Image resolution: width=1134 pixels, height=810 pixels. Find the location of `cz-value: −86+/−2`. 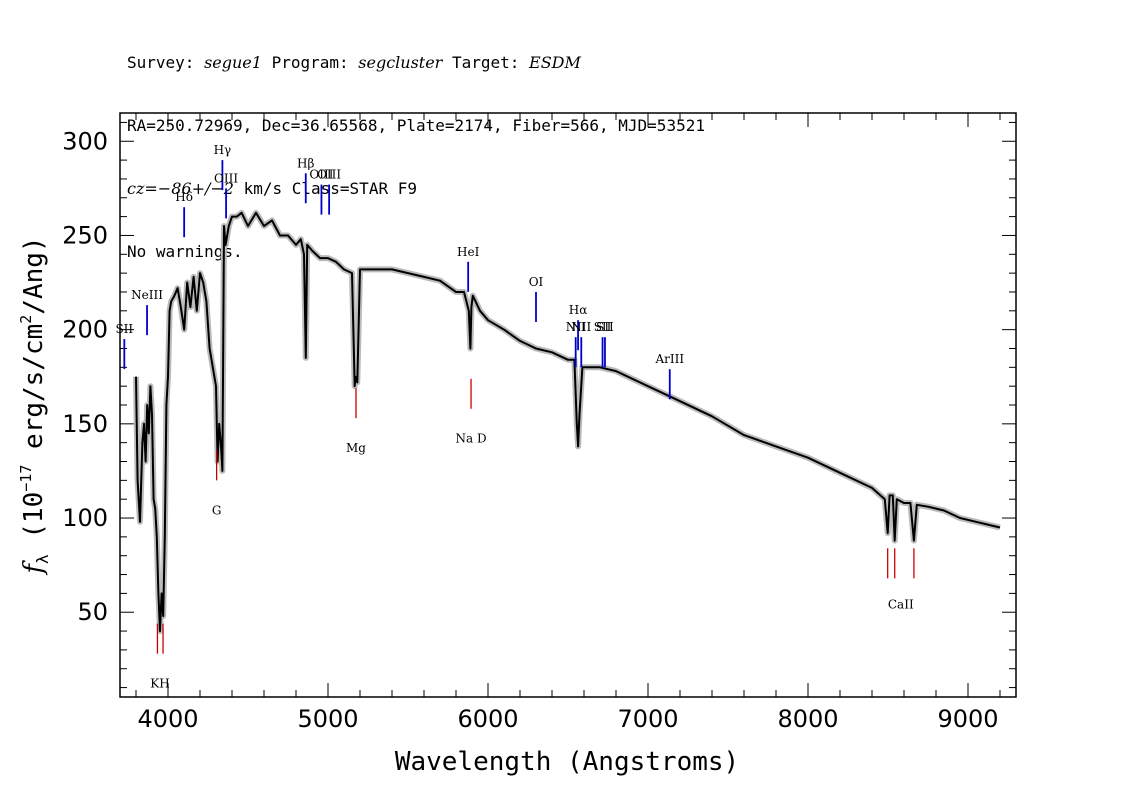

cz-value: −86+/−2 is located at coordinates (195, 188).